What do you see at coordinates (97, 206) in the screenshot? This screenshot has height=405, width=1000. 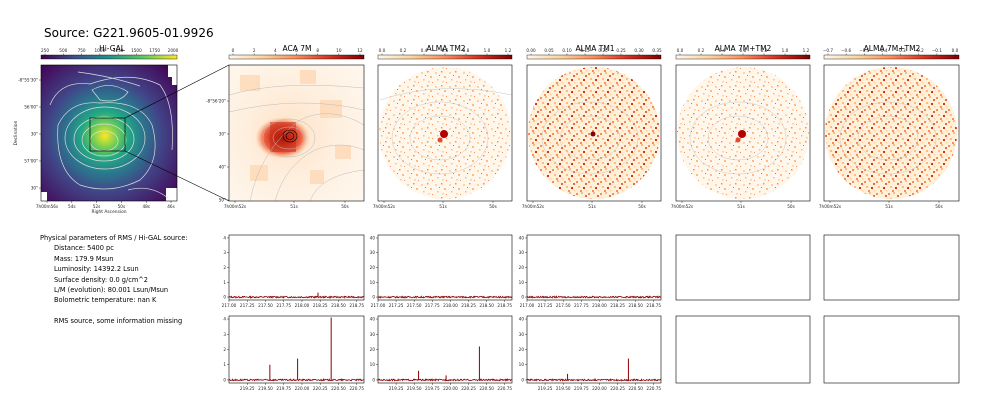 I see `higal-xtick-label: 52s` at bounding box center [97, 206].